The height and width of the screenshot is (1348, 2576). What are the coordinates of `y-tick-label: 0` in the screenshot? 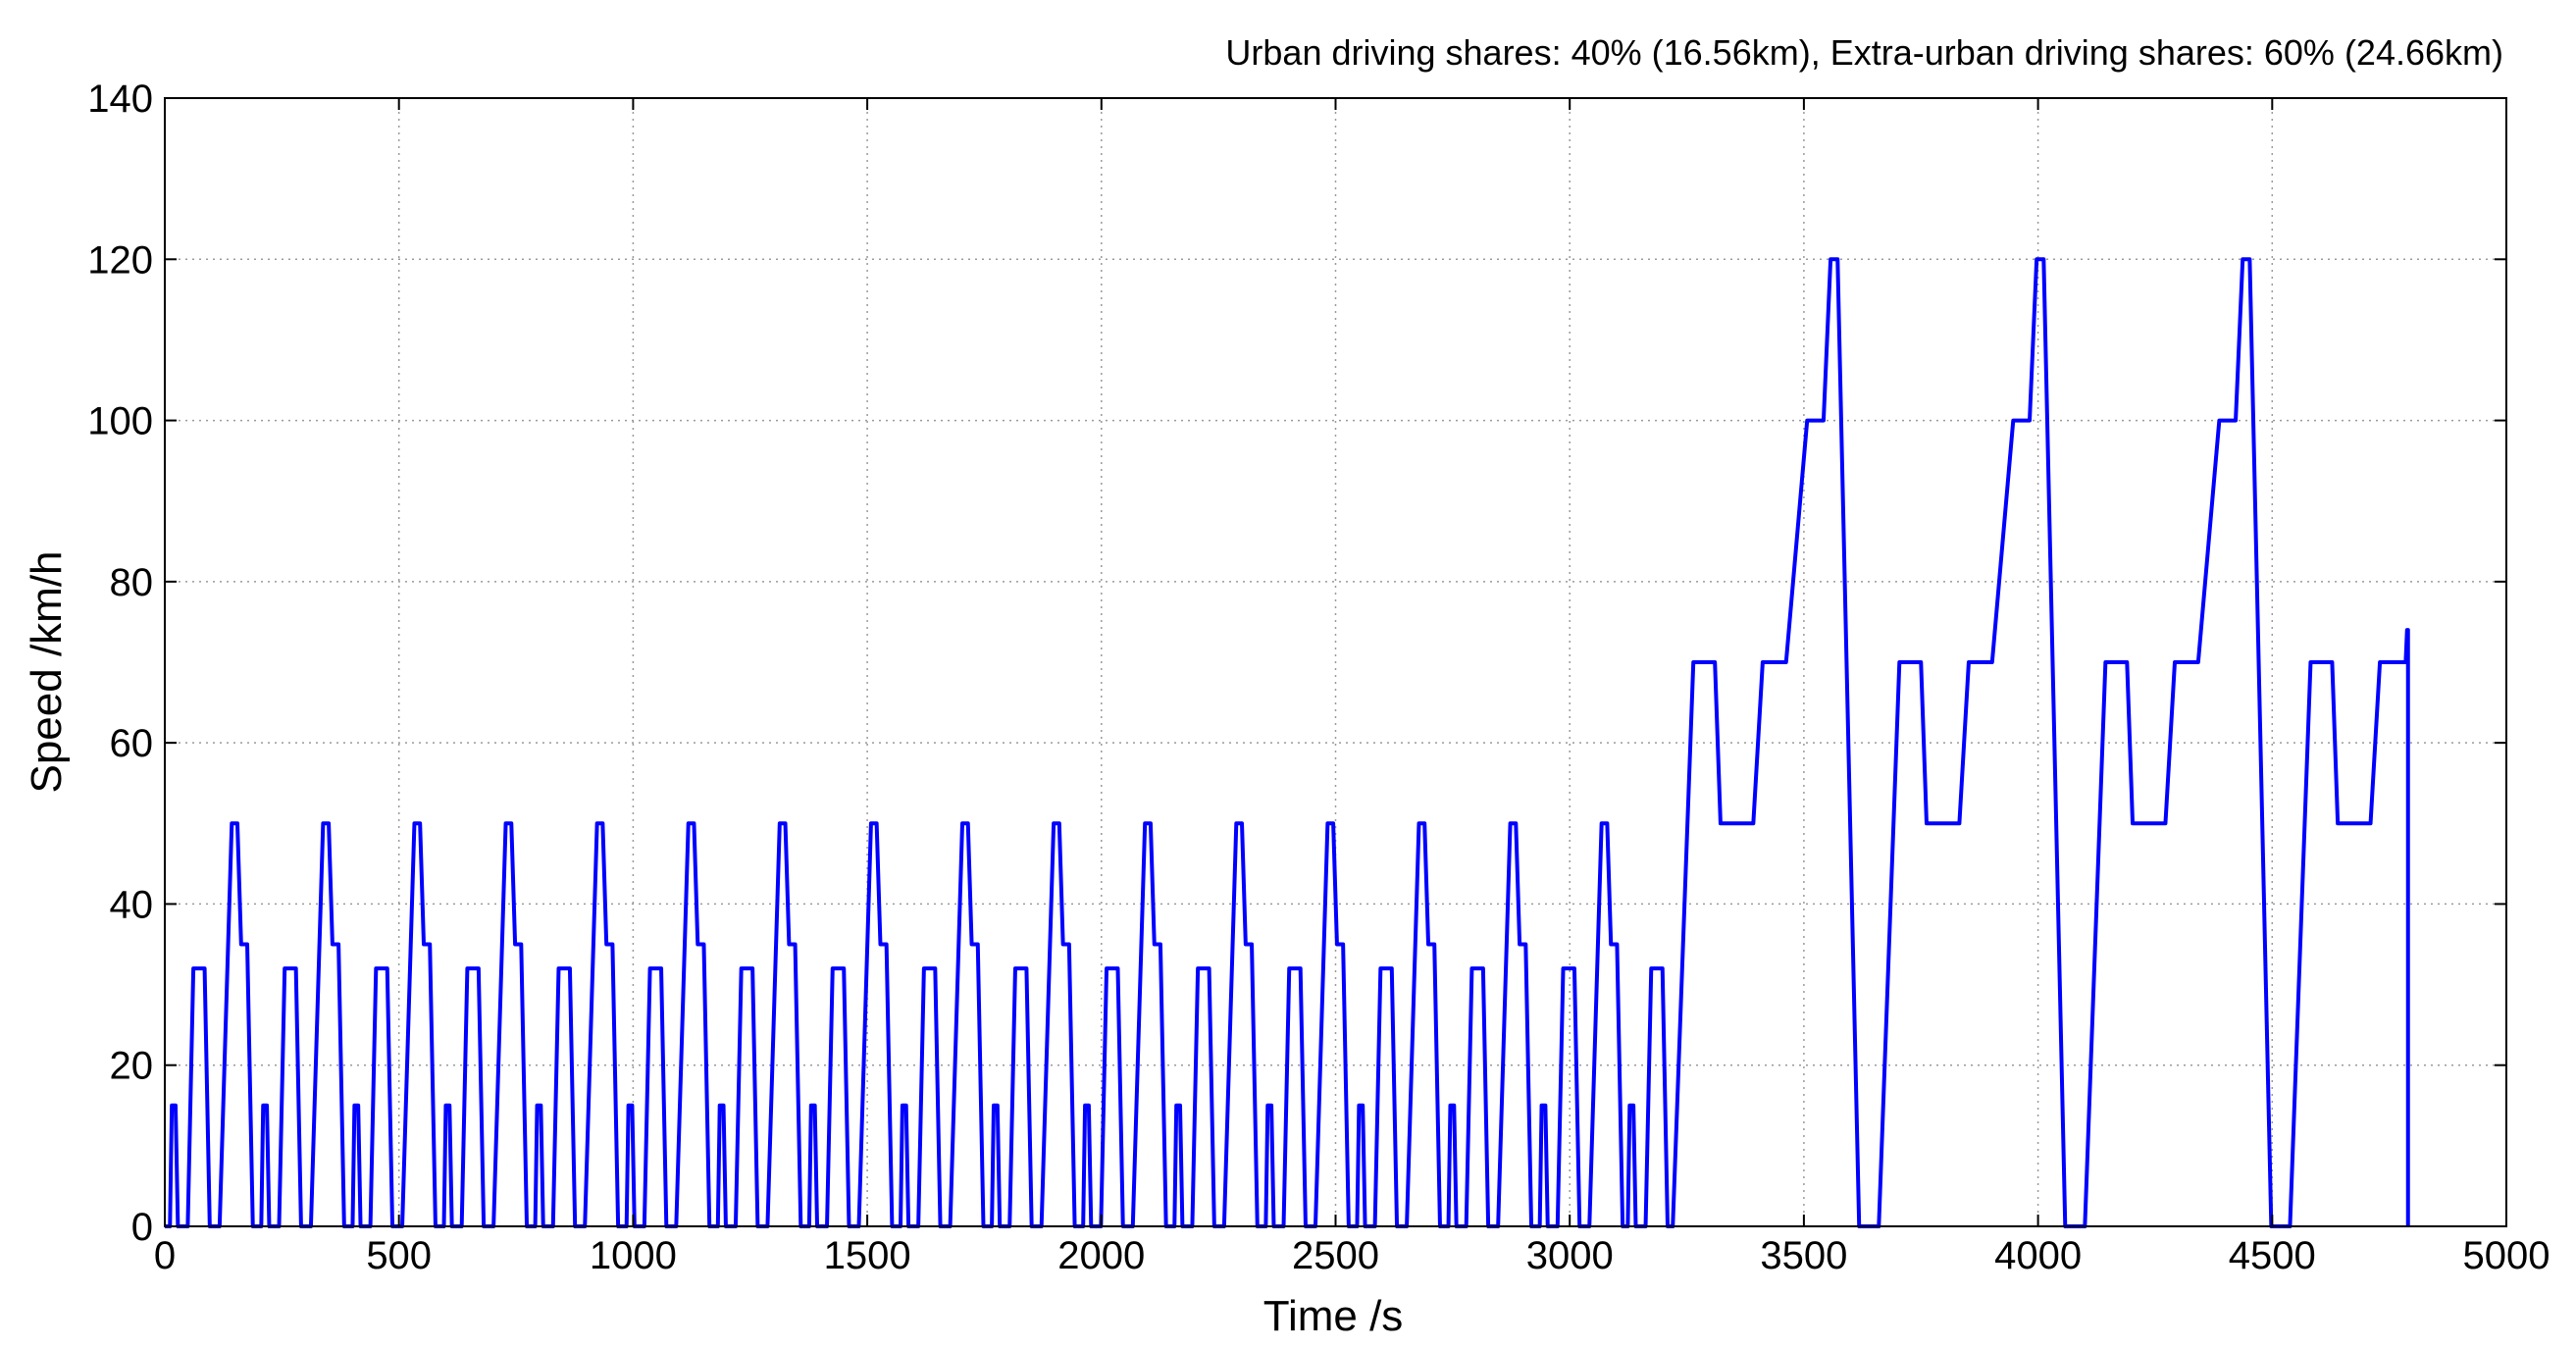 It's located at (142, 1227).